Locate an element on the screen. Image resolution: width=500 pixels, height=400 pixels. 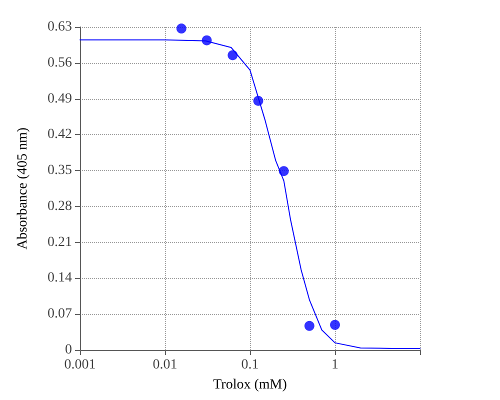
x-tick-label: 1 is located at coordinates (335, 365).